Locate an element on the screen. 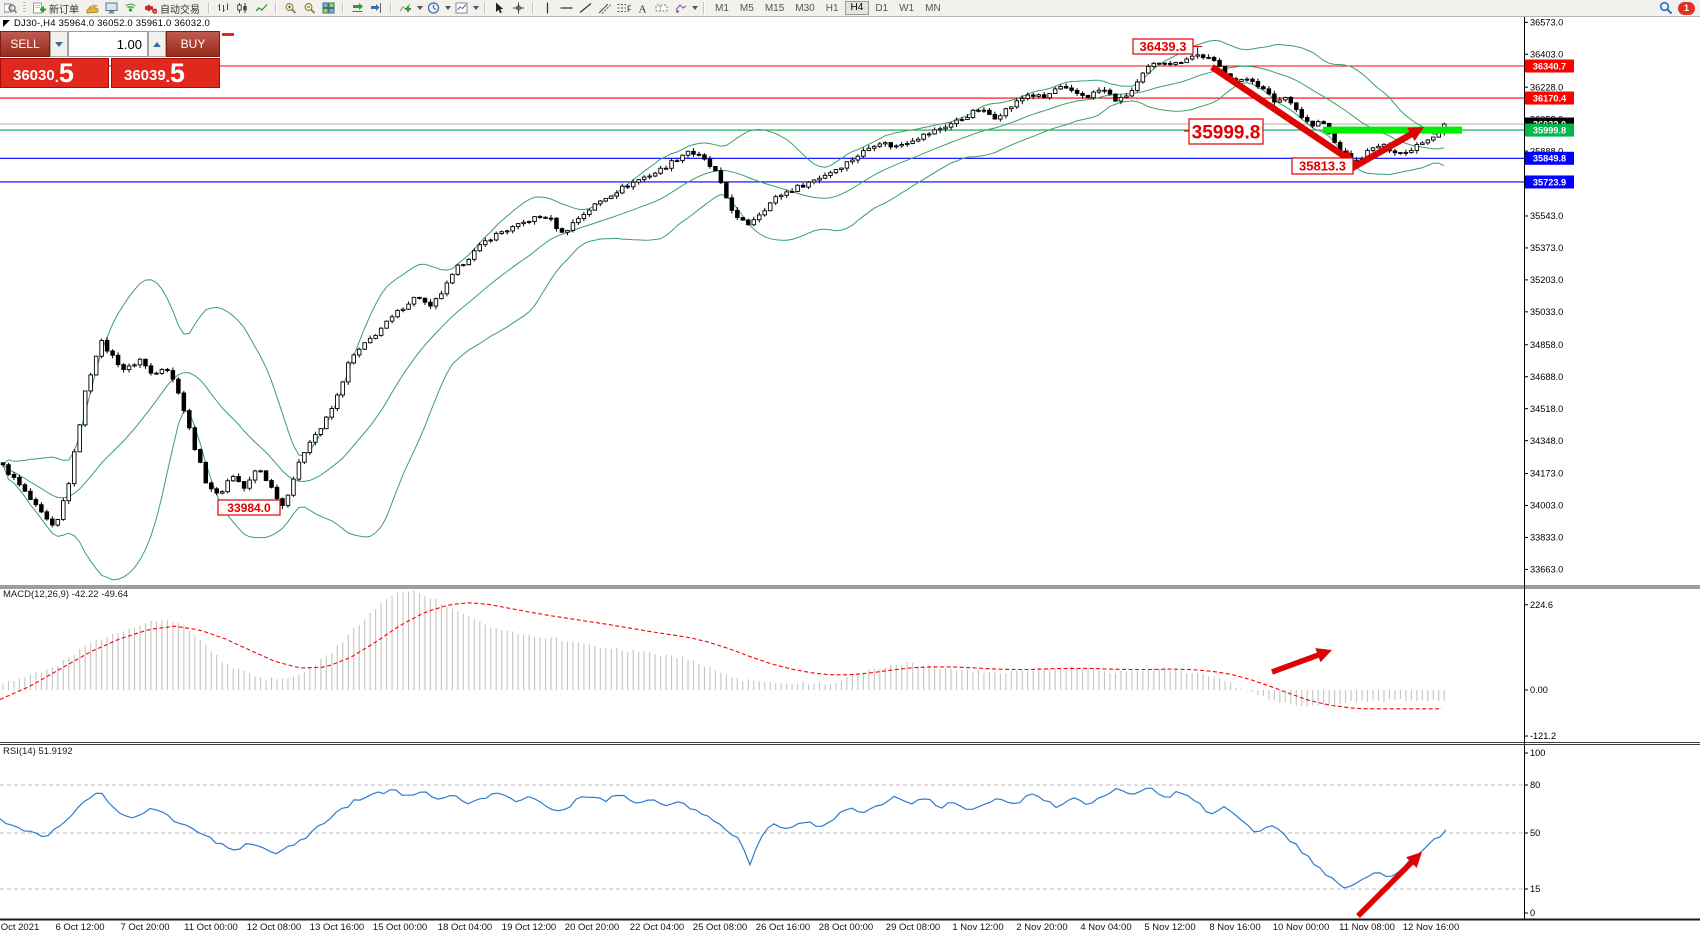  signal-icon is located at coordinates (130, 8).